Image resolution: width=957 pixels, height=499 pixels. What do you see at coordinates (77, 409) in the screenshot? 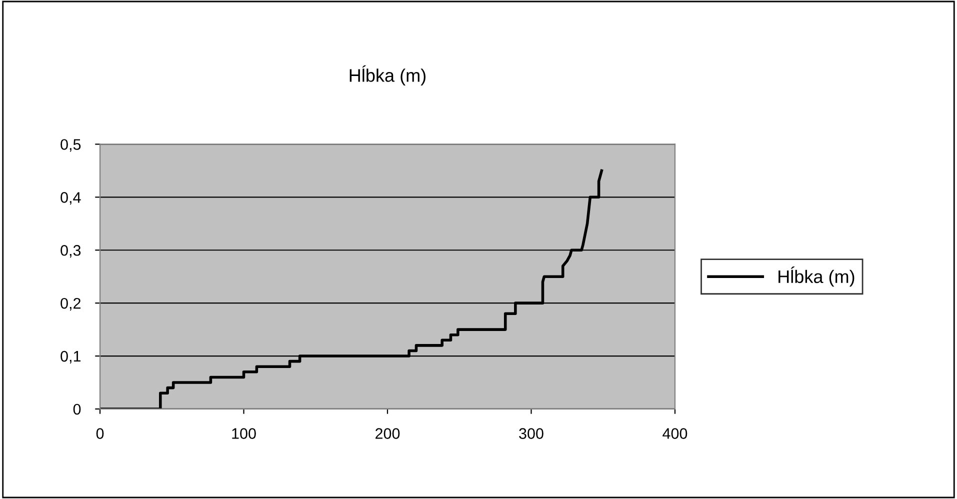
I see `y-tick-label: 0` at bounding box center [77, 409].